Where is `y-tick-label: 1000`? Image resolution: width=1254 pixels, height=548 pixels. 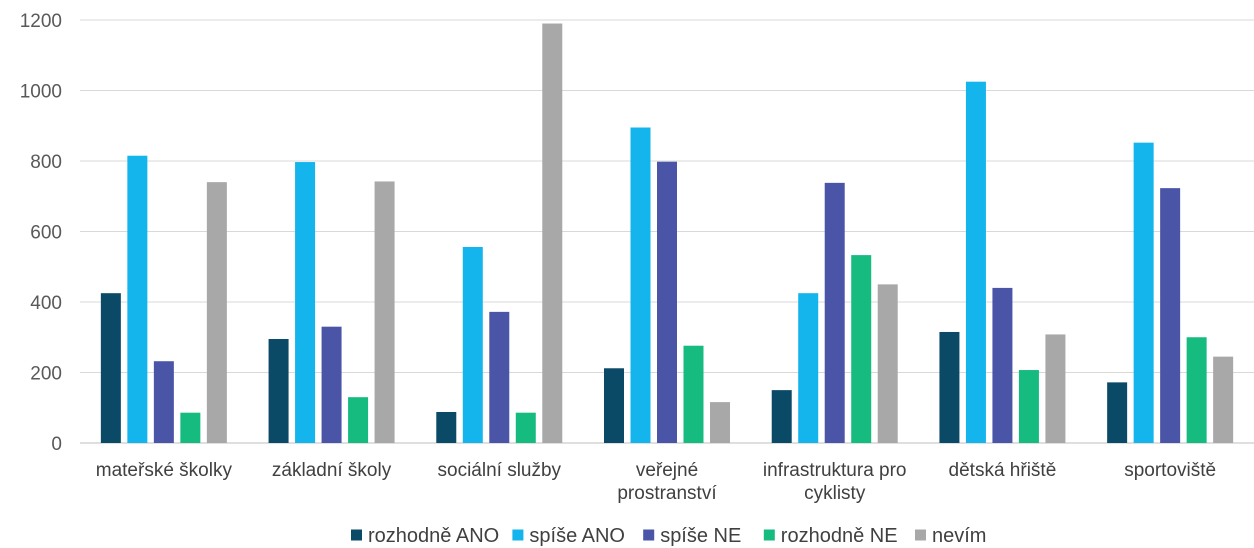
y-tick-label: 1000 is located at coordinates (41, 92).